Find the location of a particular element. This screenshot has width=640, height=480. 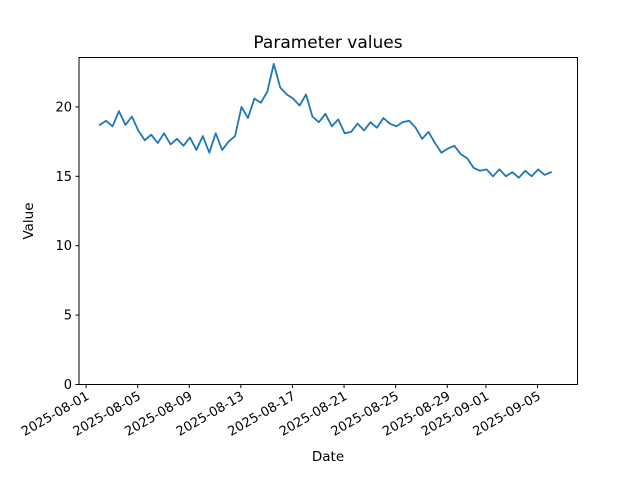

y-tick-label: 15 is located at coordinates (63, 177).